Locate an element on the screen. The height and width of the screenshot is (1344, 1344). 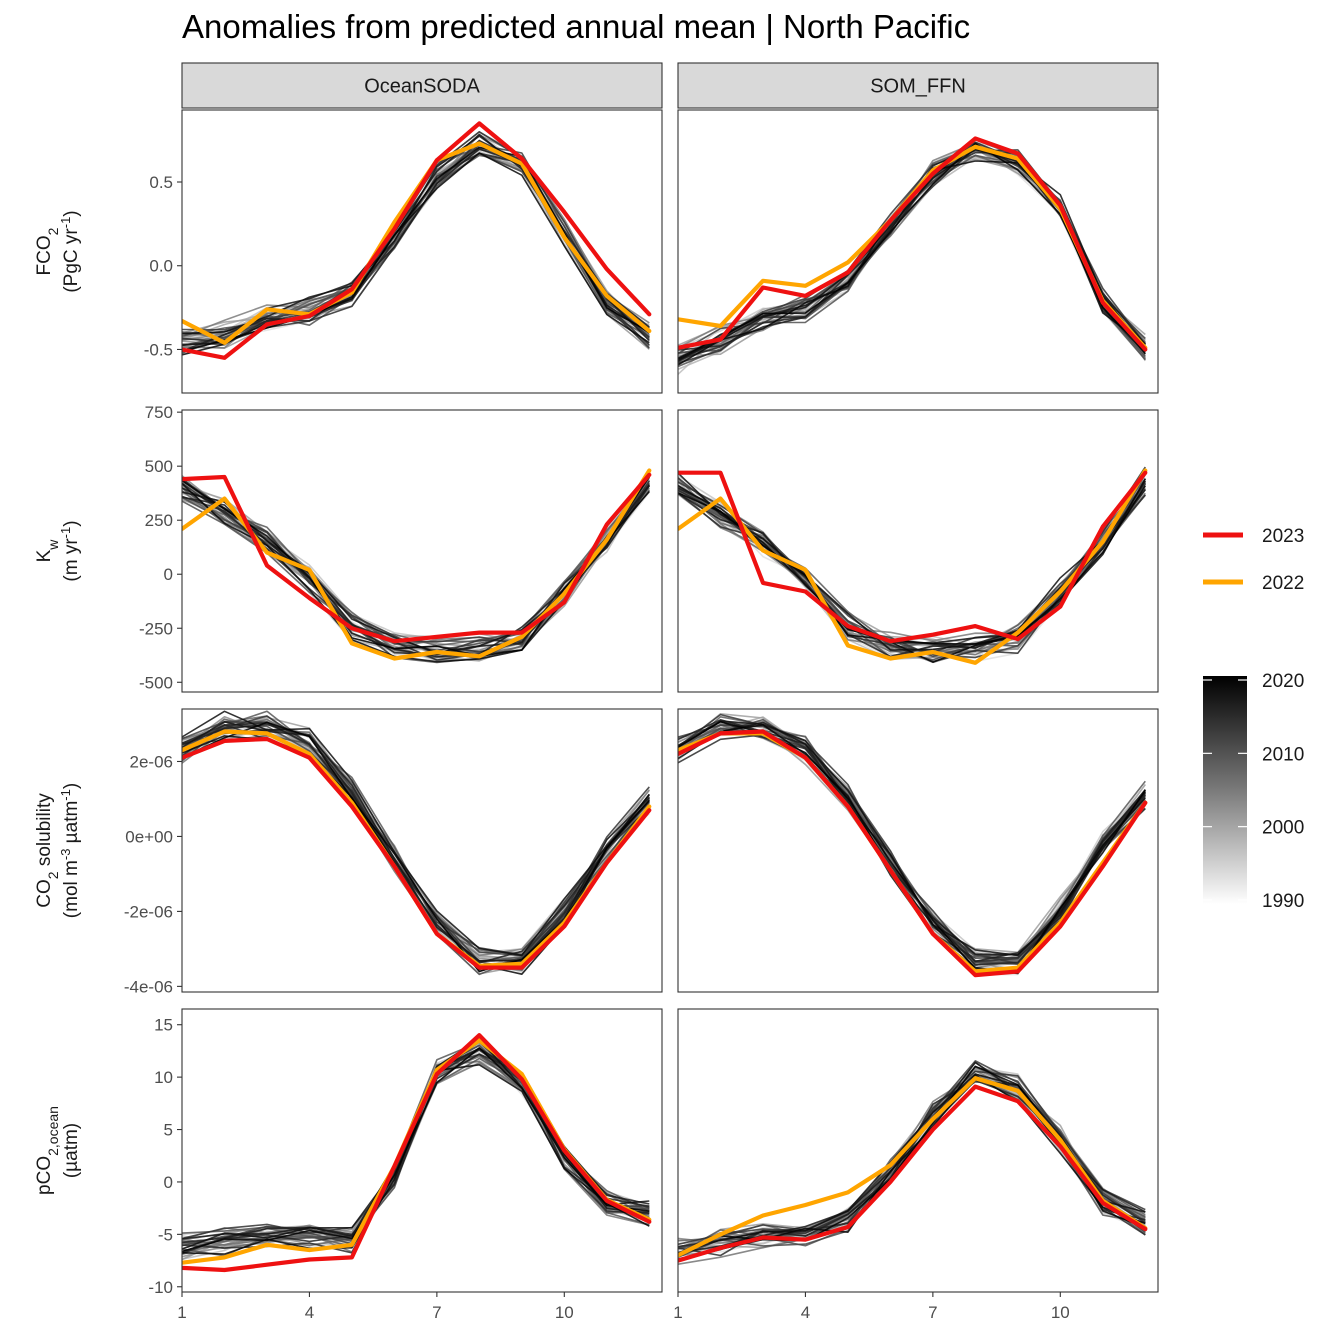
y-tick-label: 5 is located at coordinates (168, 1130).